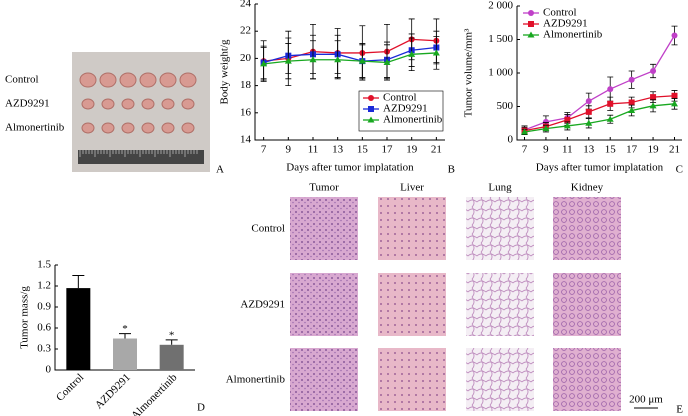  I want to click on x-tick-label: 7, so click(264, 150).